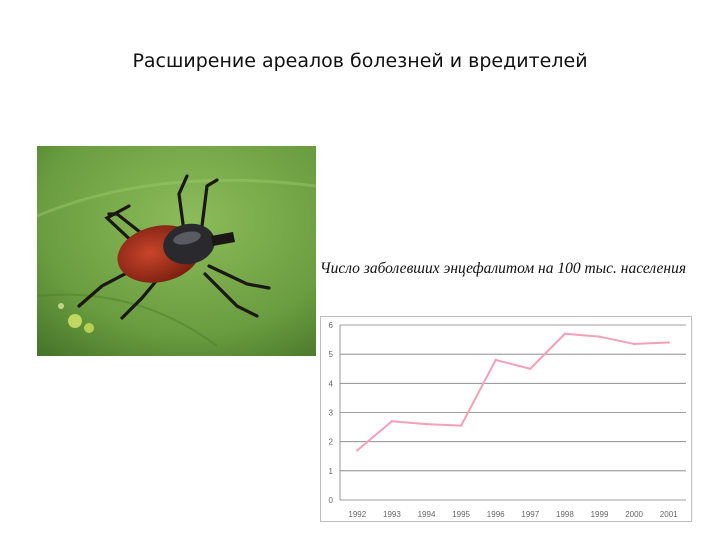 The width and height of the screenshot is (720, 540). I want to click on slide-title: Расширение ареалов болезней и вредителей, so click(360, 61).